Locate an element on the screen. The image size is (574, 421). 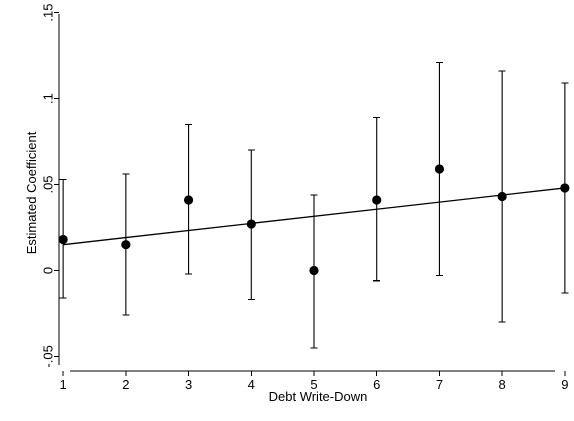
x-ticks-layer: 1 2 3 4 5 6 7 8 9 is located at coordinates (314, 381).